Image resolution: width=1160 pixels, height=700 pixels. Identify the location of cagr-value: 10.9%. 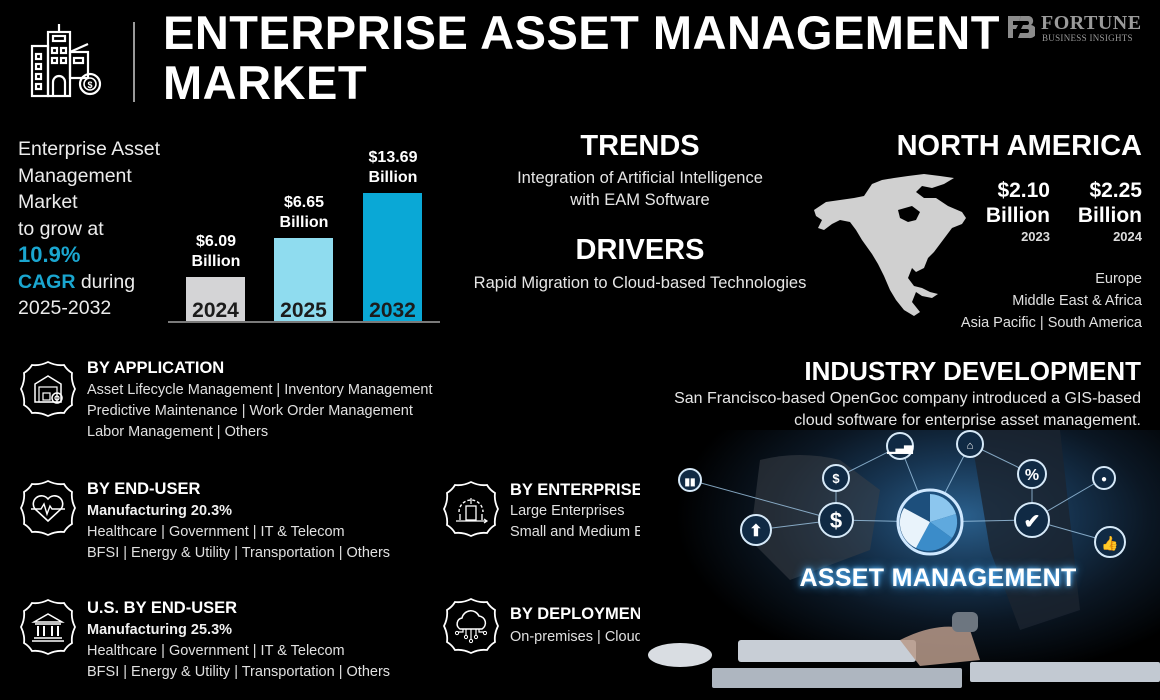
(49, 254).